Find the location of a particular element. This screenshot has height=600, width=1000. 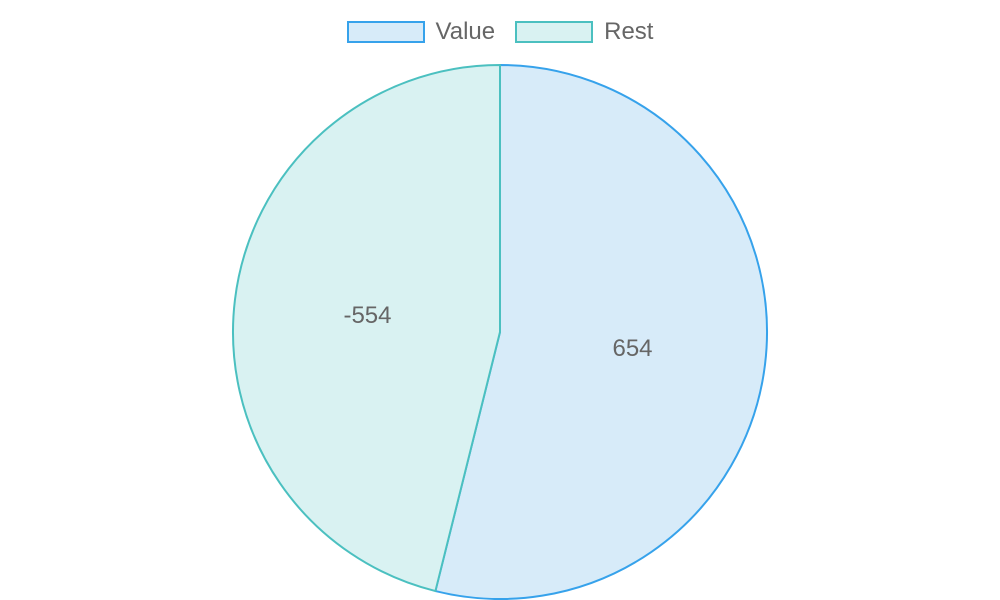

legend-swatch-value is located at coordinates (385, 32).